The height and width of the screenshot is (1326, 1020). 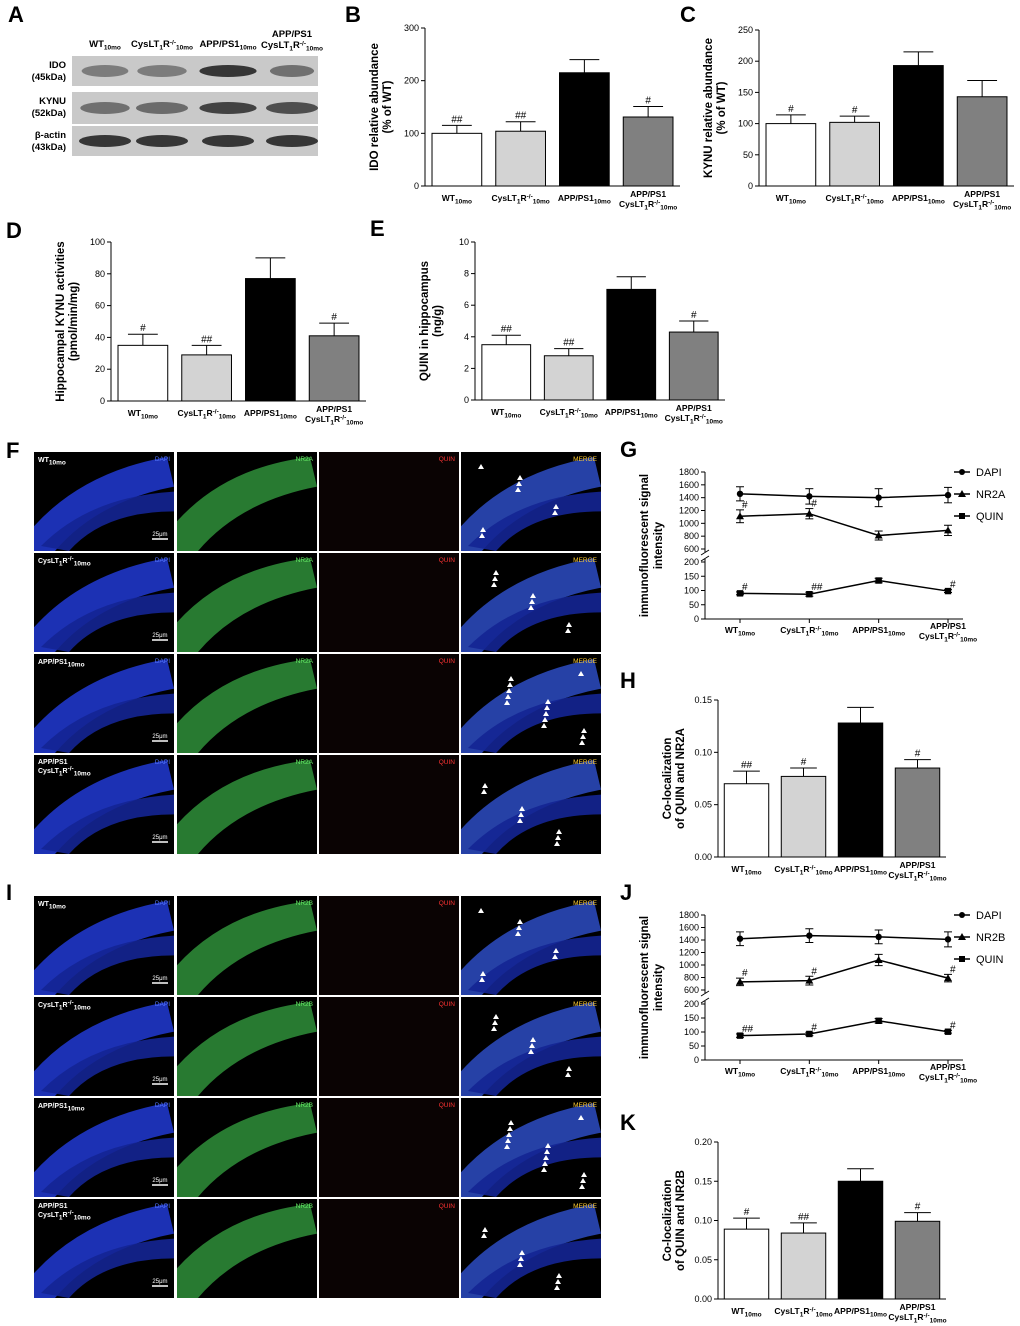 I want to click on legend-label: DAPI, so click(x=989, y=473).